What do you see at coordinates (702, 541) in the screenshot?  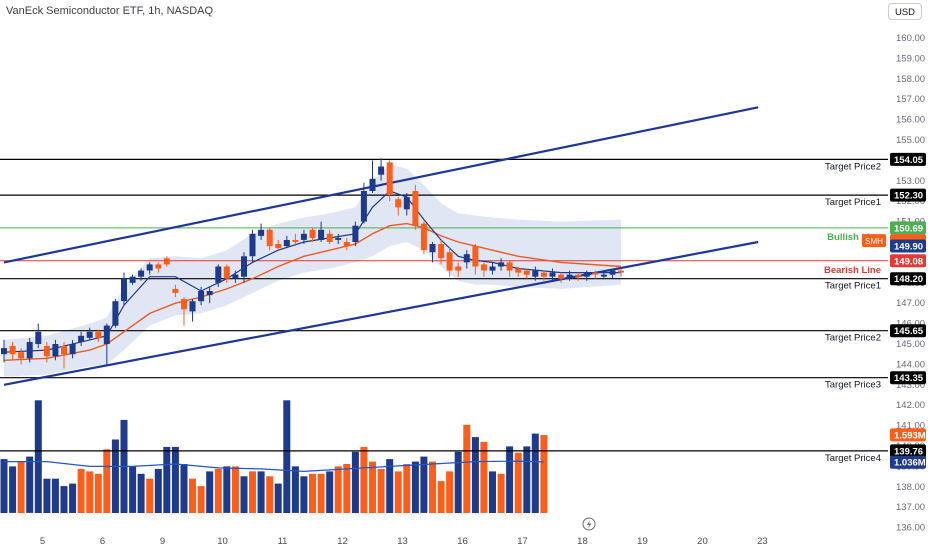 I see `x-tick-label: 20` at bounding box center [702, 541].